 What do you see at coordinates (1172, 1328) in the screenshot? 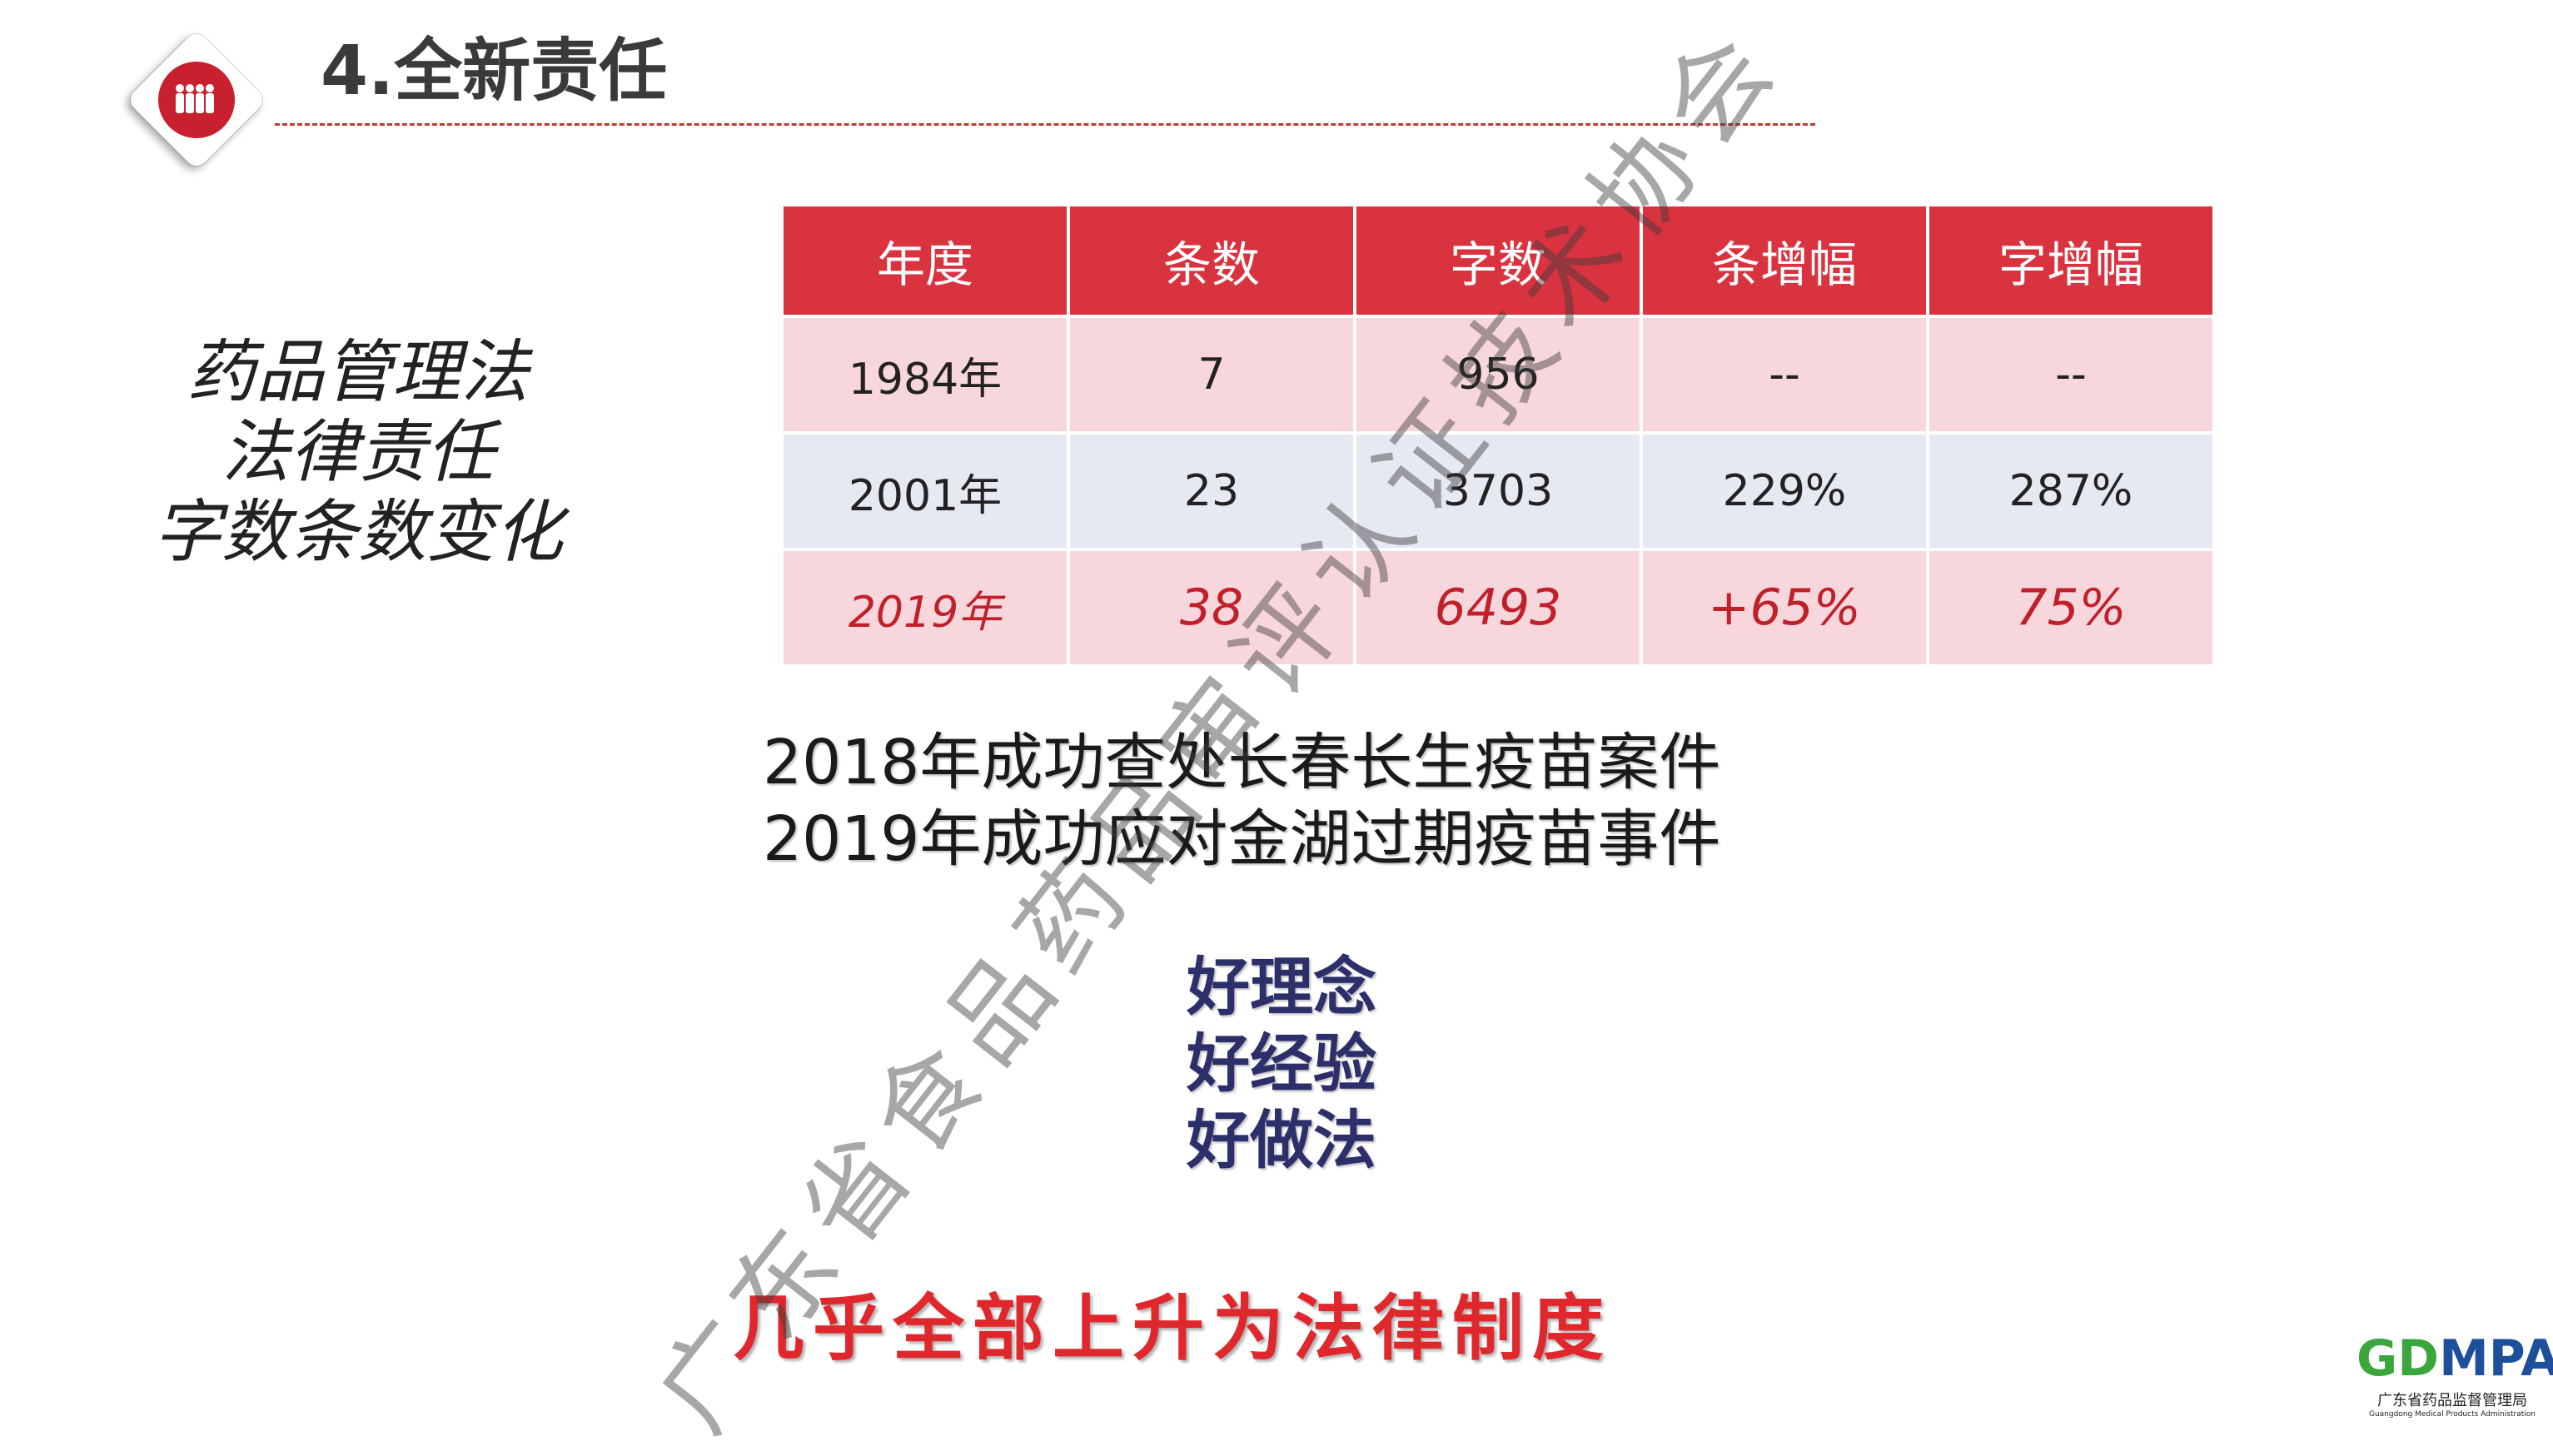
I see `conclusion-banner: 几乎全部上升为法律制度` at bounding box center [1172, 1328].